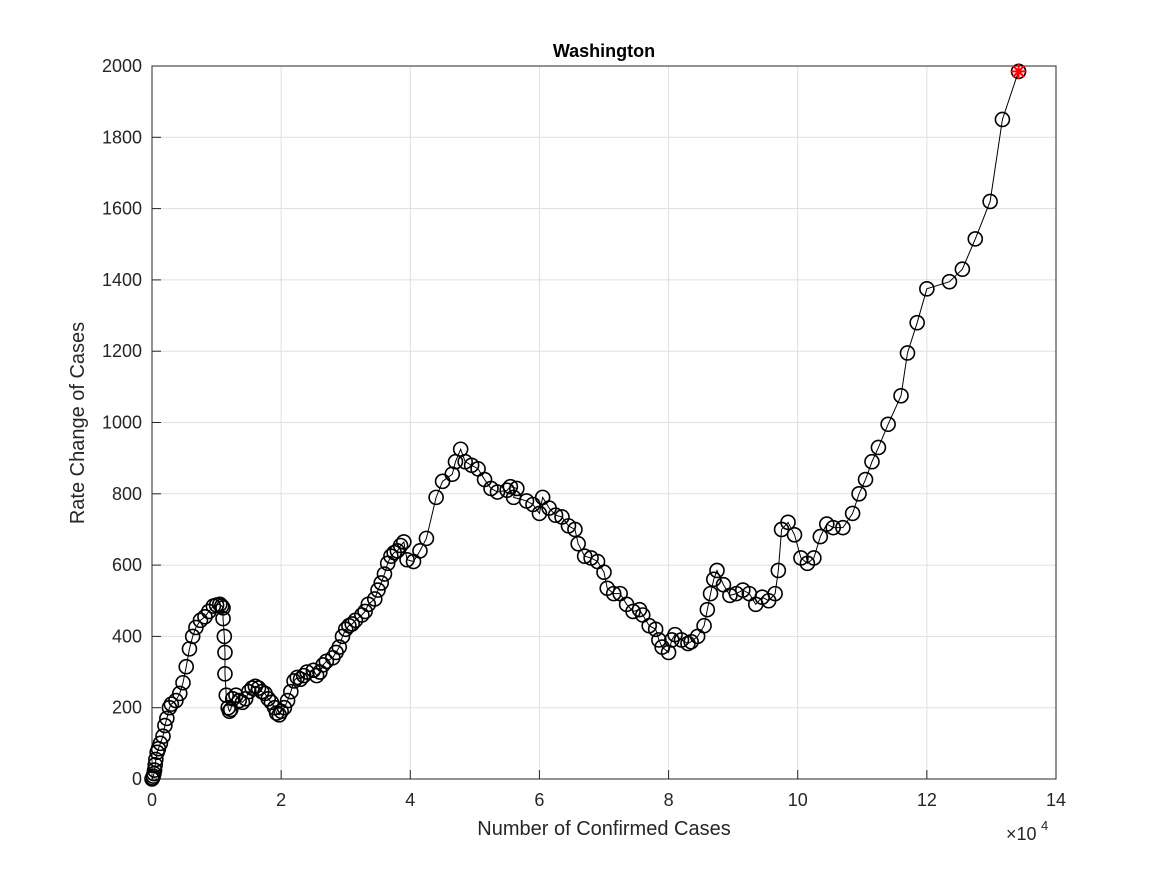 The height and width of the screenshot is (880, 1167). I want to click on y-tick-label: 1400, so click(122, 280).